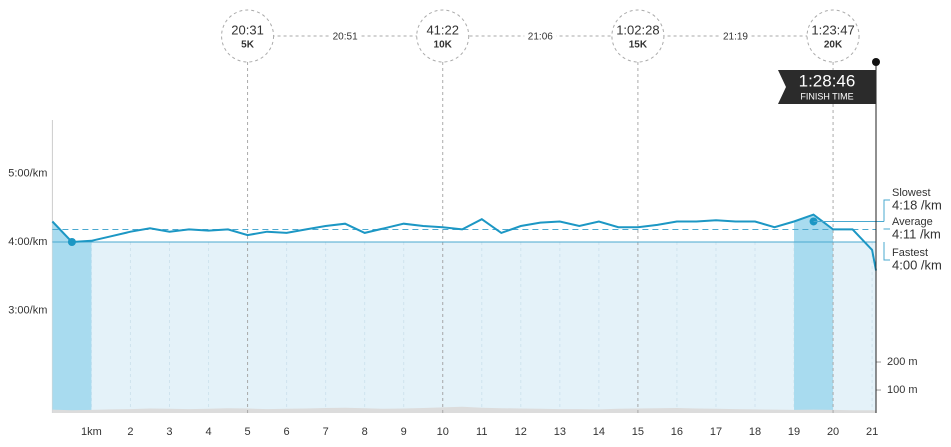 This screenshot has height=447, width=951. Describe the element at coordinates (716, 432) in the screenshot. I see `x-tick-label: 17` at that location.